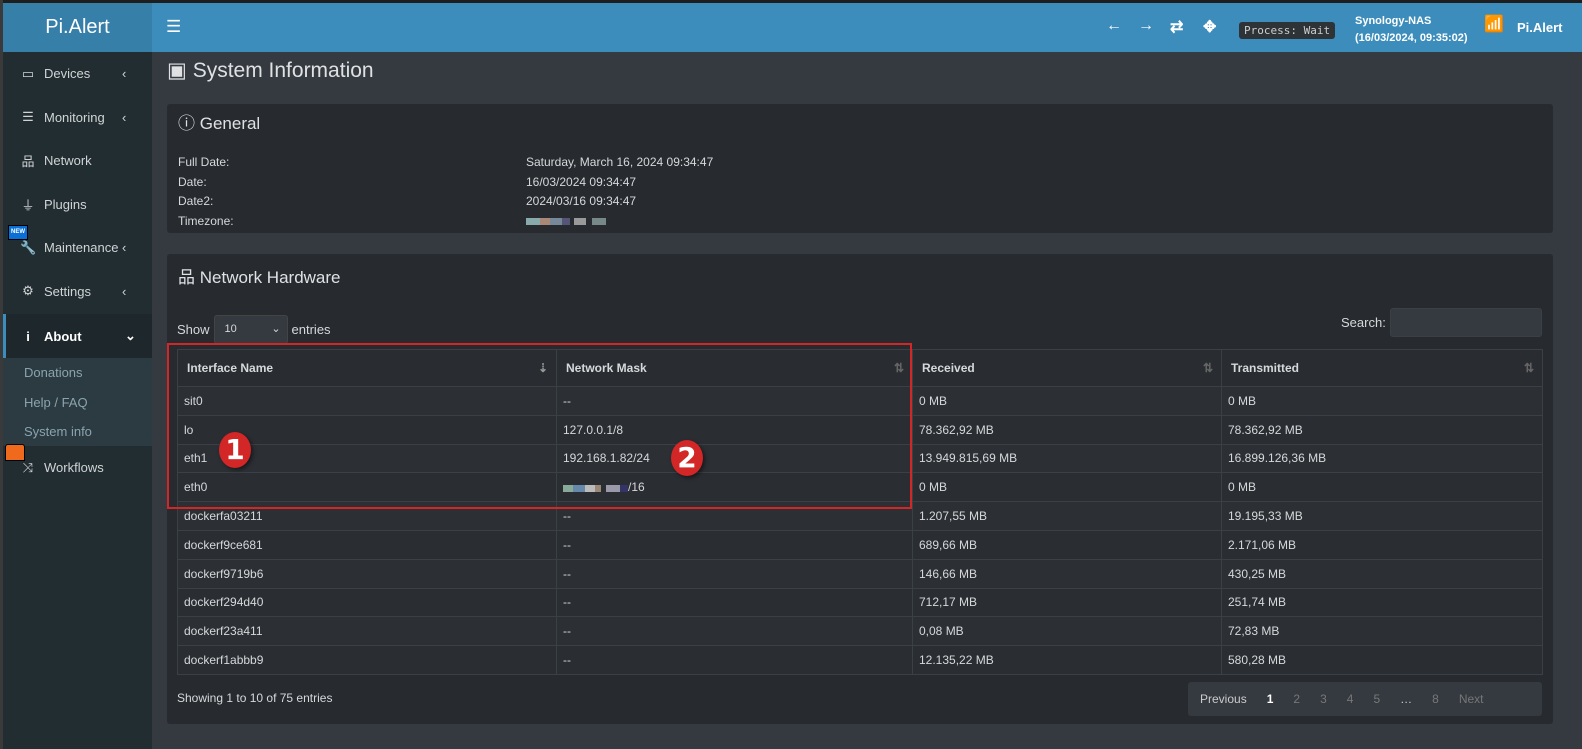 This screenshot has height=749, width=1582. I want to click on cell-text: 580,28 MB, so click(1257, 660).